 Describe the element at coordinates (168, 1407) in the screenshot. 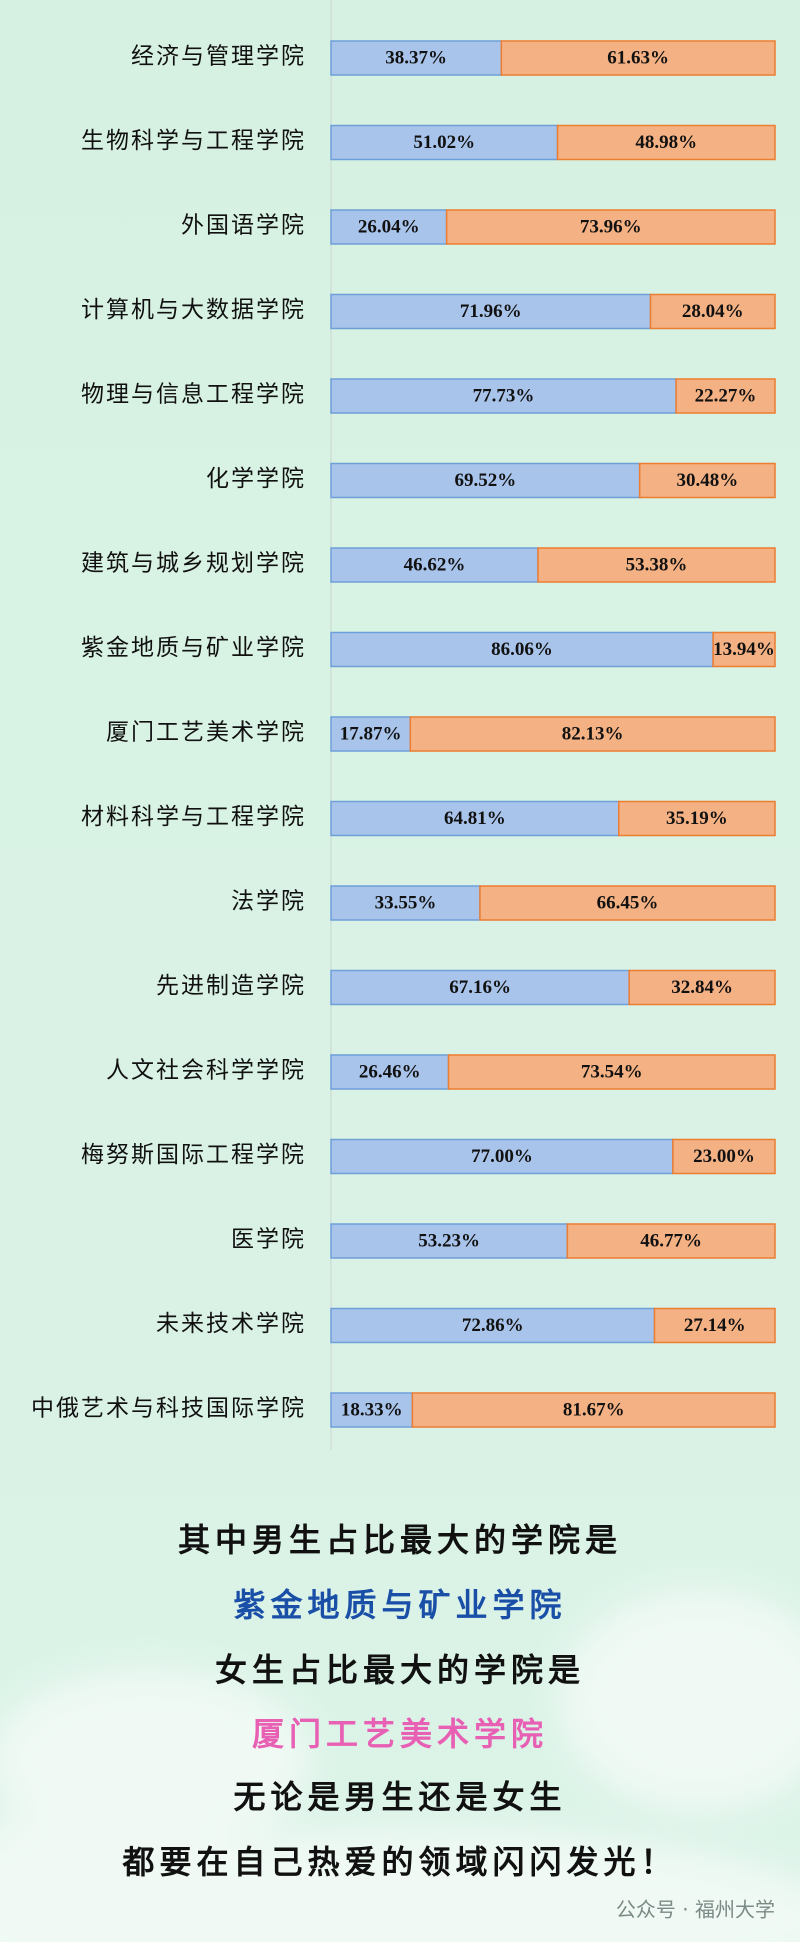

I see `category-label: 中俄艺术与科技国际学院` at that location.